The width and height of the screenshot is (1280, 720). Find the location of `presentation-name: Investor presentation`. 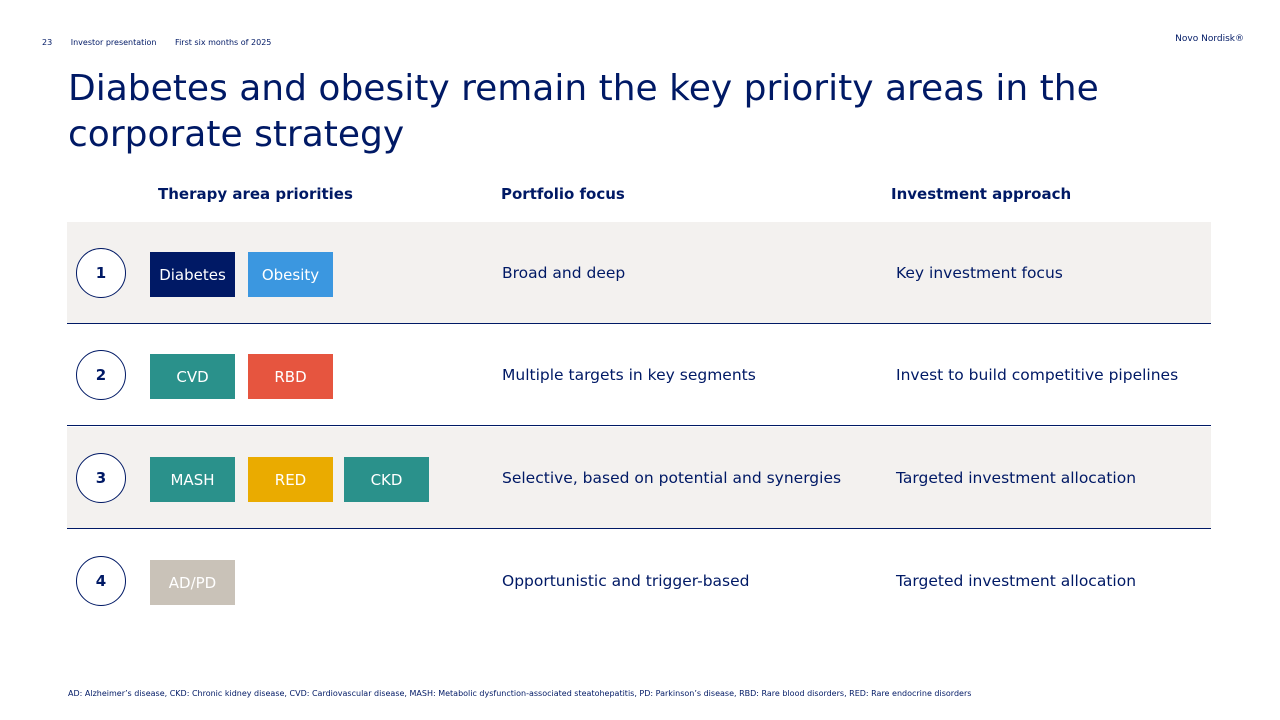

presentation-name: Investor presentation is located at coordinates (113, 42).